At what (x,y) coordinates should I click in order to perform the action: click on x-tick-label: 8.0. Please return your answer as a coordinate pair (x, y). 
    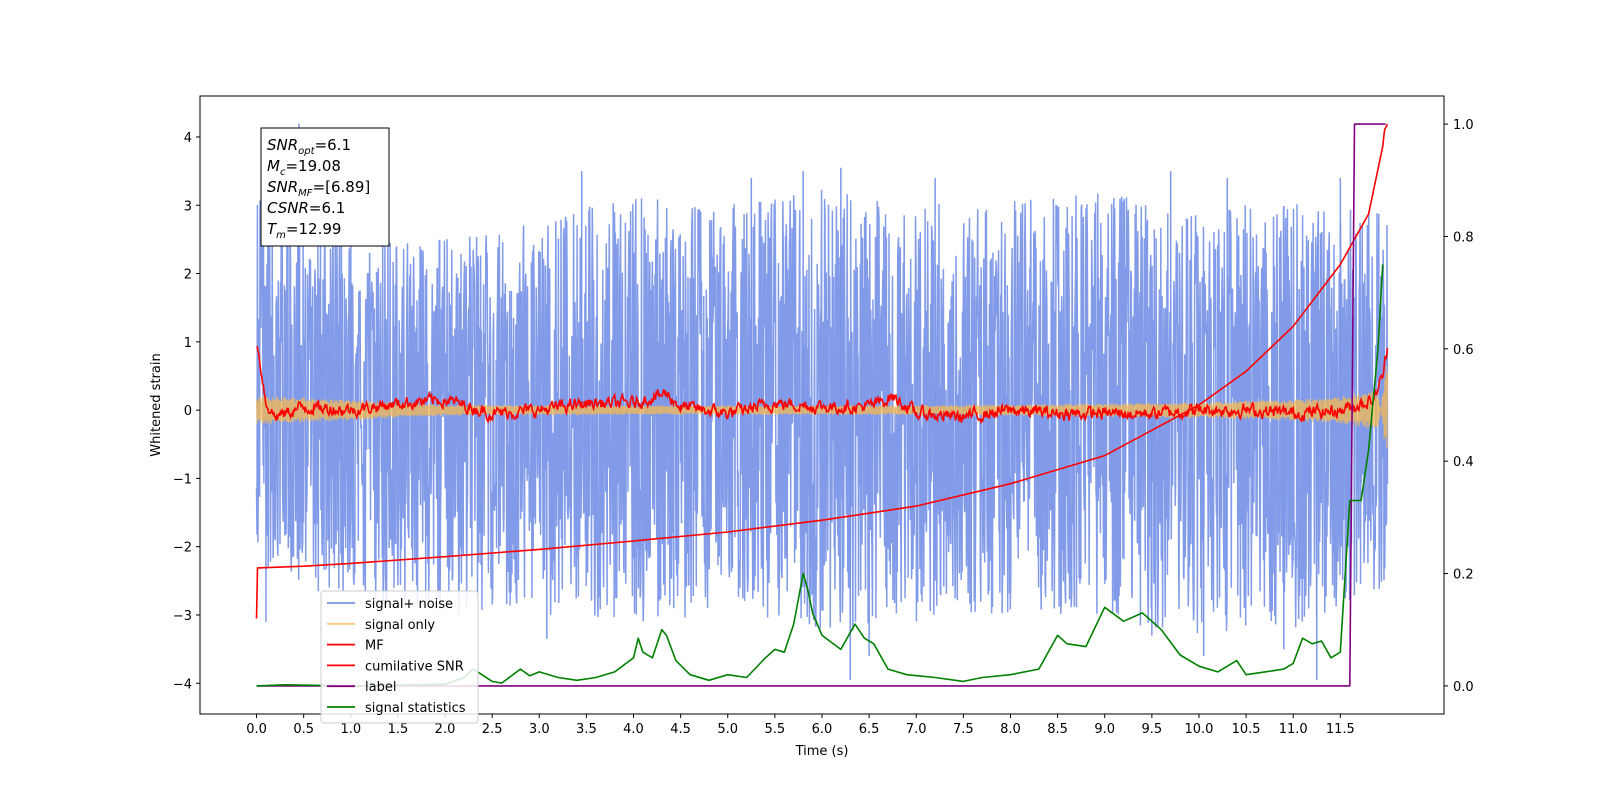
    Looking at the image, I should click on (1010, 729).